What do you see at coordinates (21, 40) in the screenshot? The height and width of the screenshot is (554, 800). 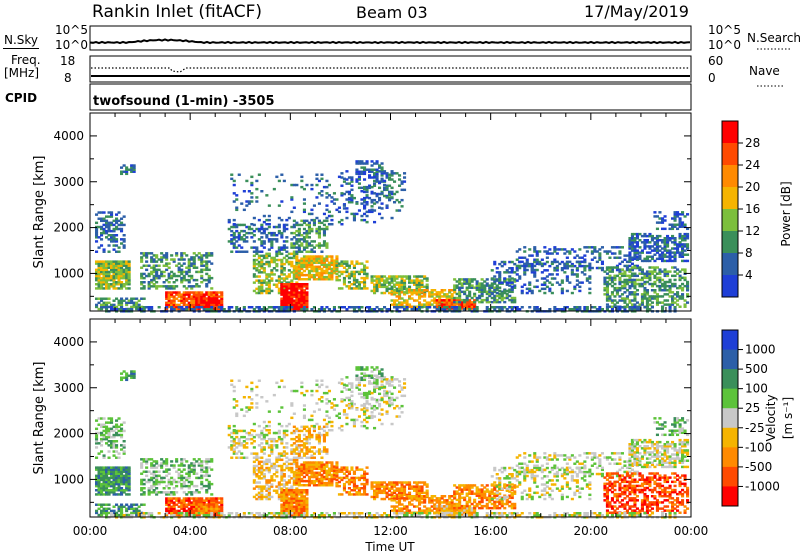 I see `nsky-label: N.Sky` at bounding box center [21, 40].